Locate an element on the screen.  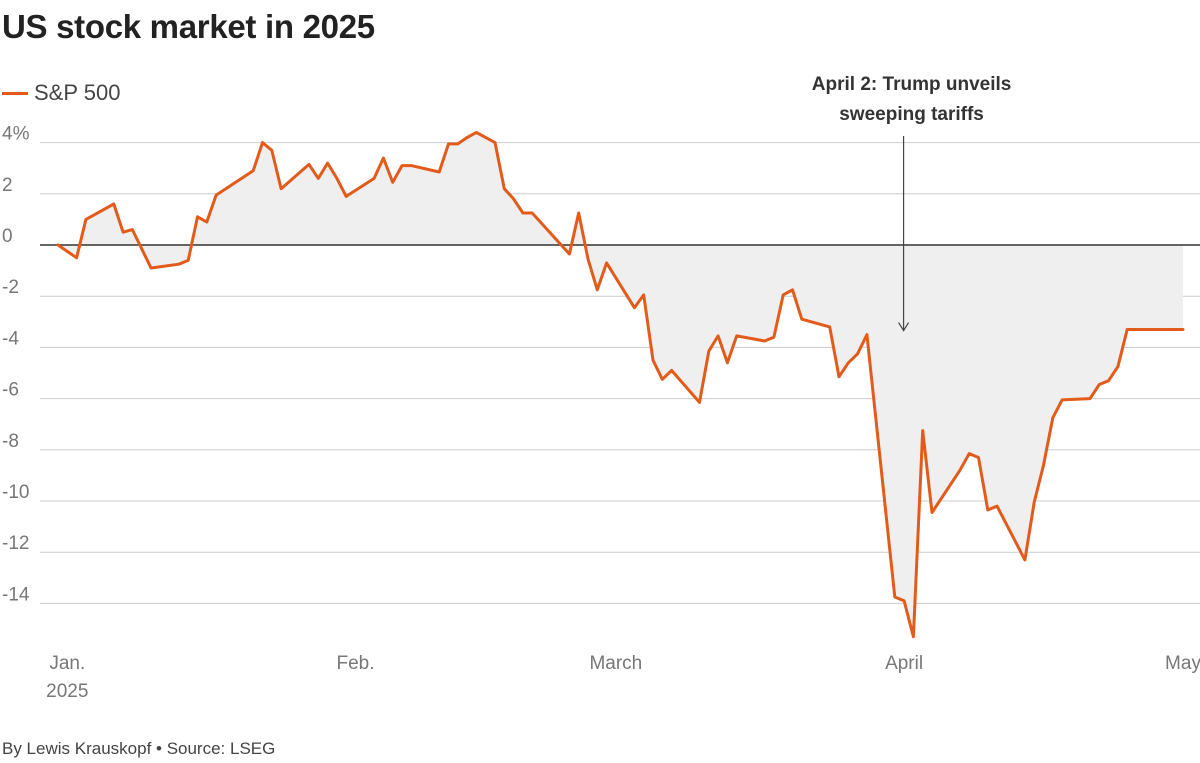
annotation-arrowhead is located at coordinates (904, 327).